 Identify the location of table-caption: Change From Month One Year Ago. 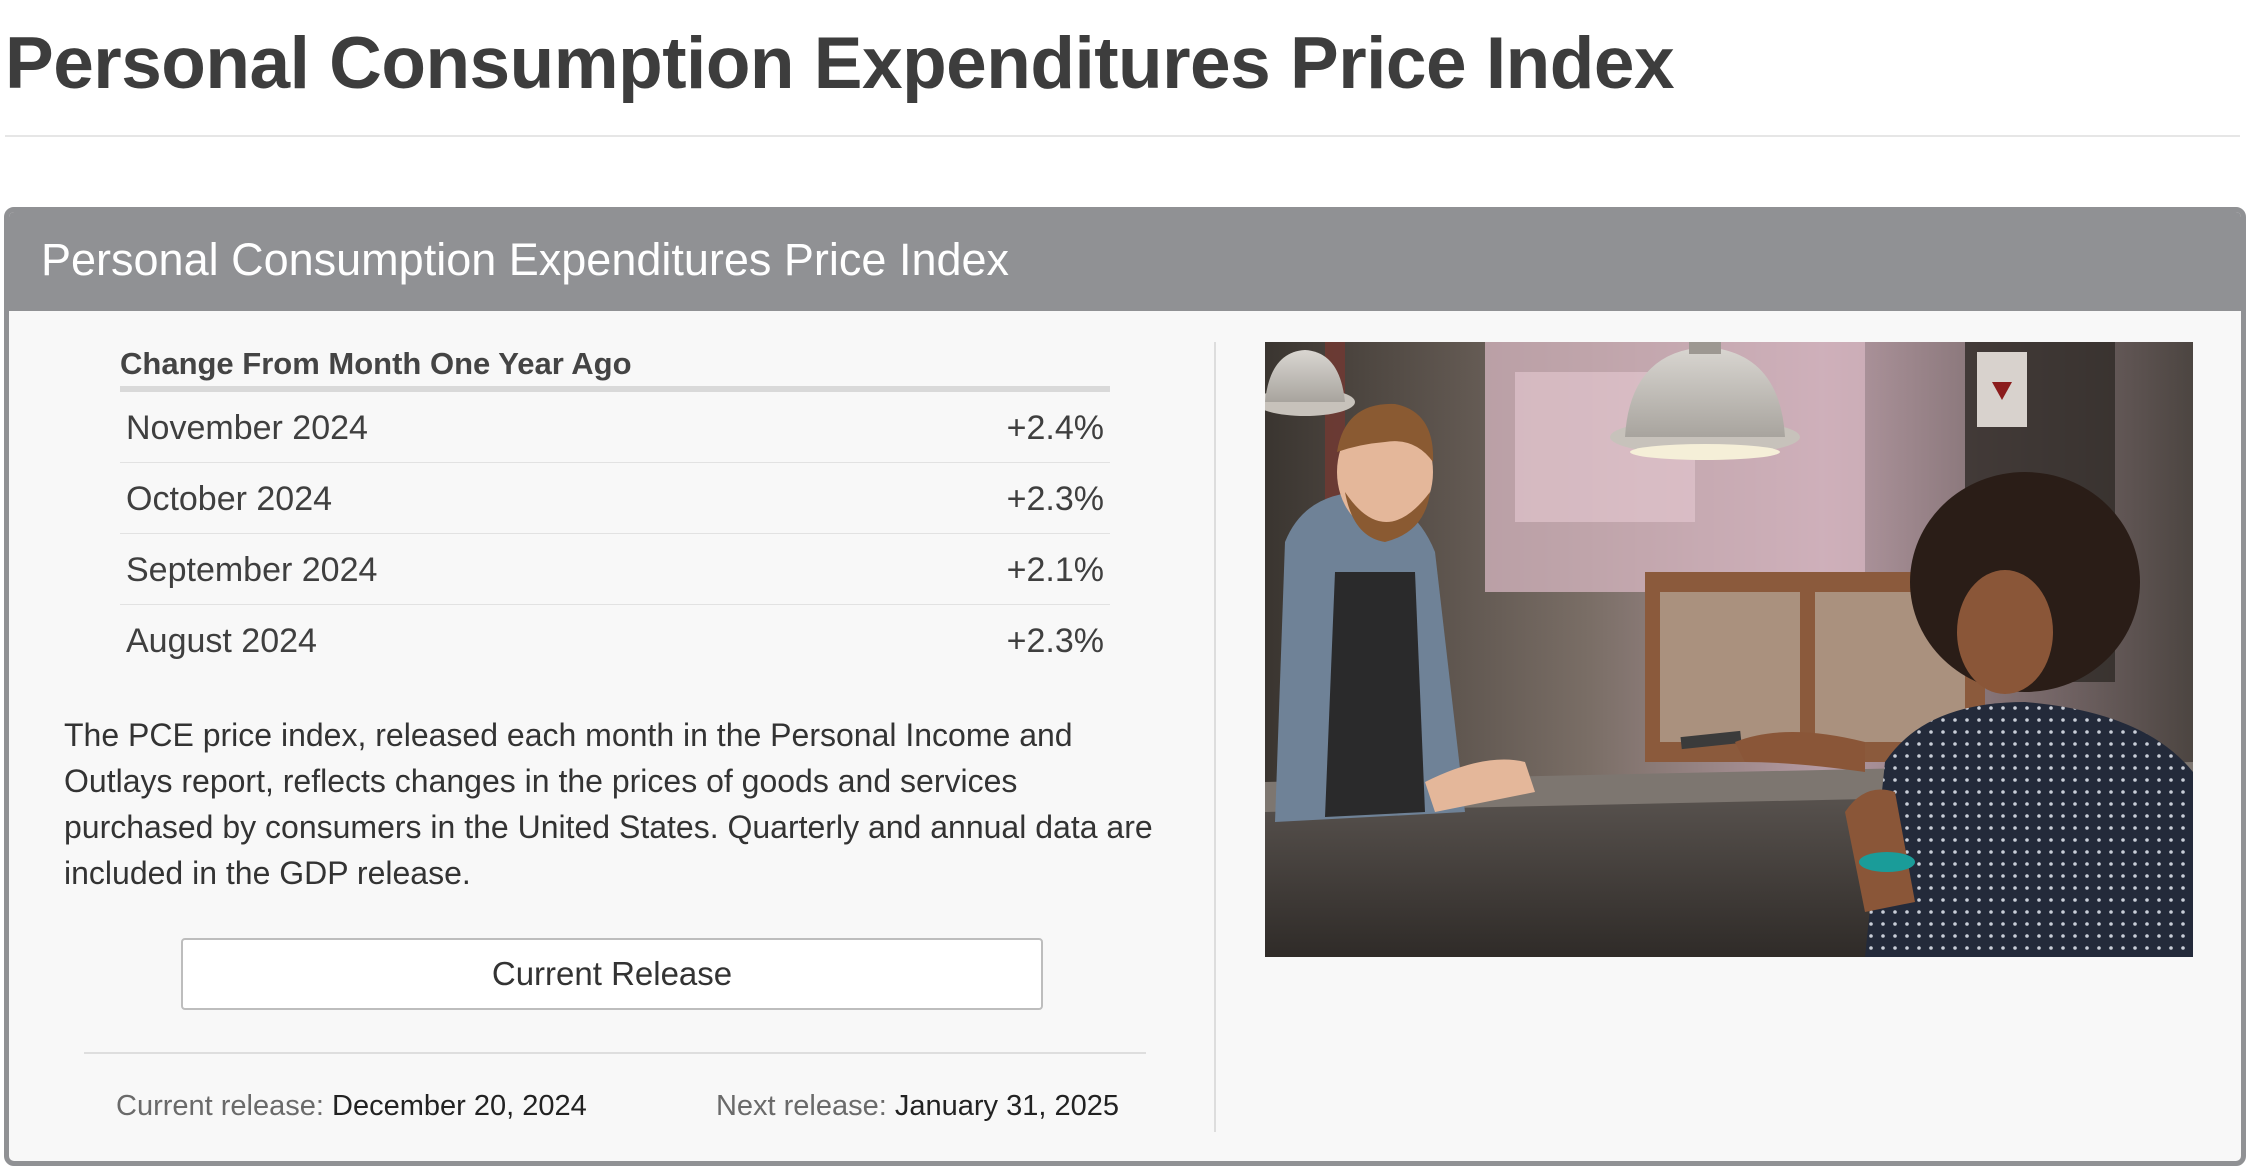
(376, 363).